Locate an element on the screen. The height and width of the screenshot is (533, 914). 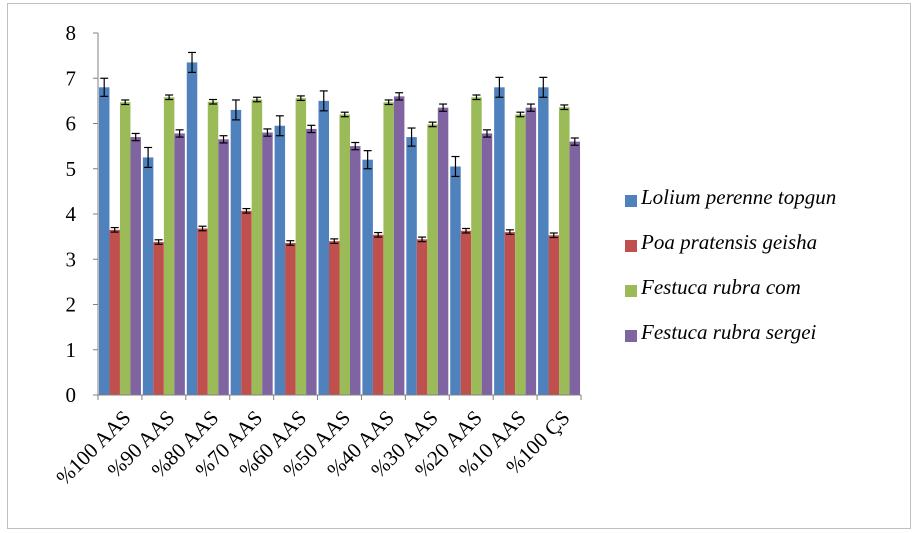
legend-label-festuca-sergei: Festuca rubra sergei is located at coordinates (729, 332).